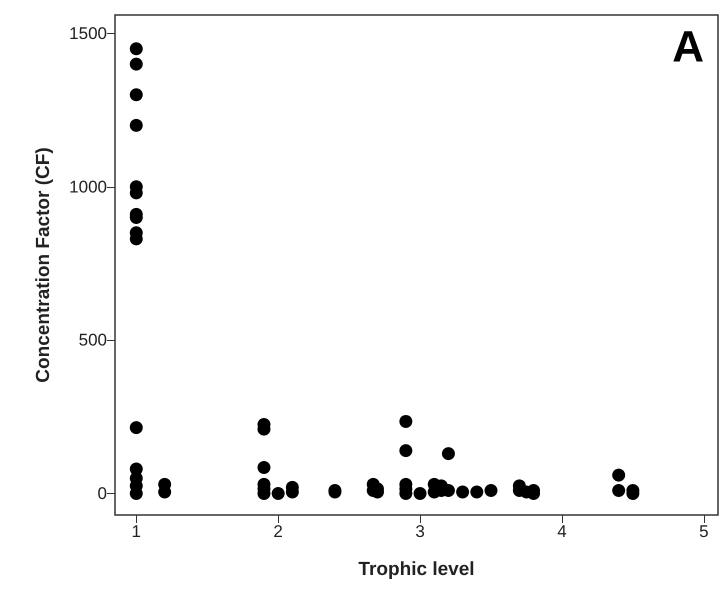 This screenshot has width=726, height=605. Describe the element at coordinates (562, 531) in the screenshot. I see `x-tick-label: 4` at that location.